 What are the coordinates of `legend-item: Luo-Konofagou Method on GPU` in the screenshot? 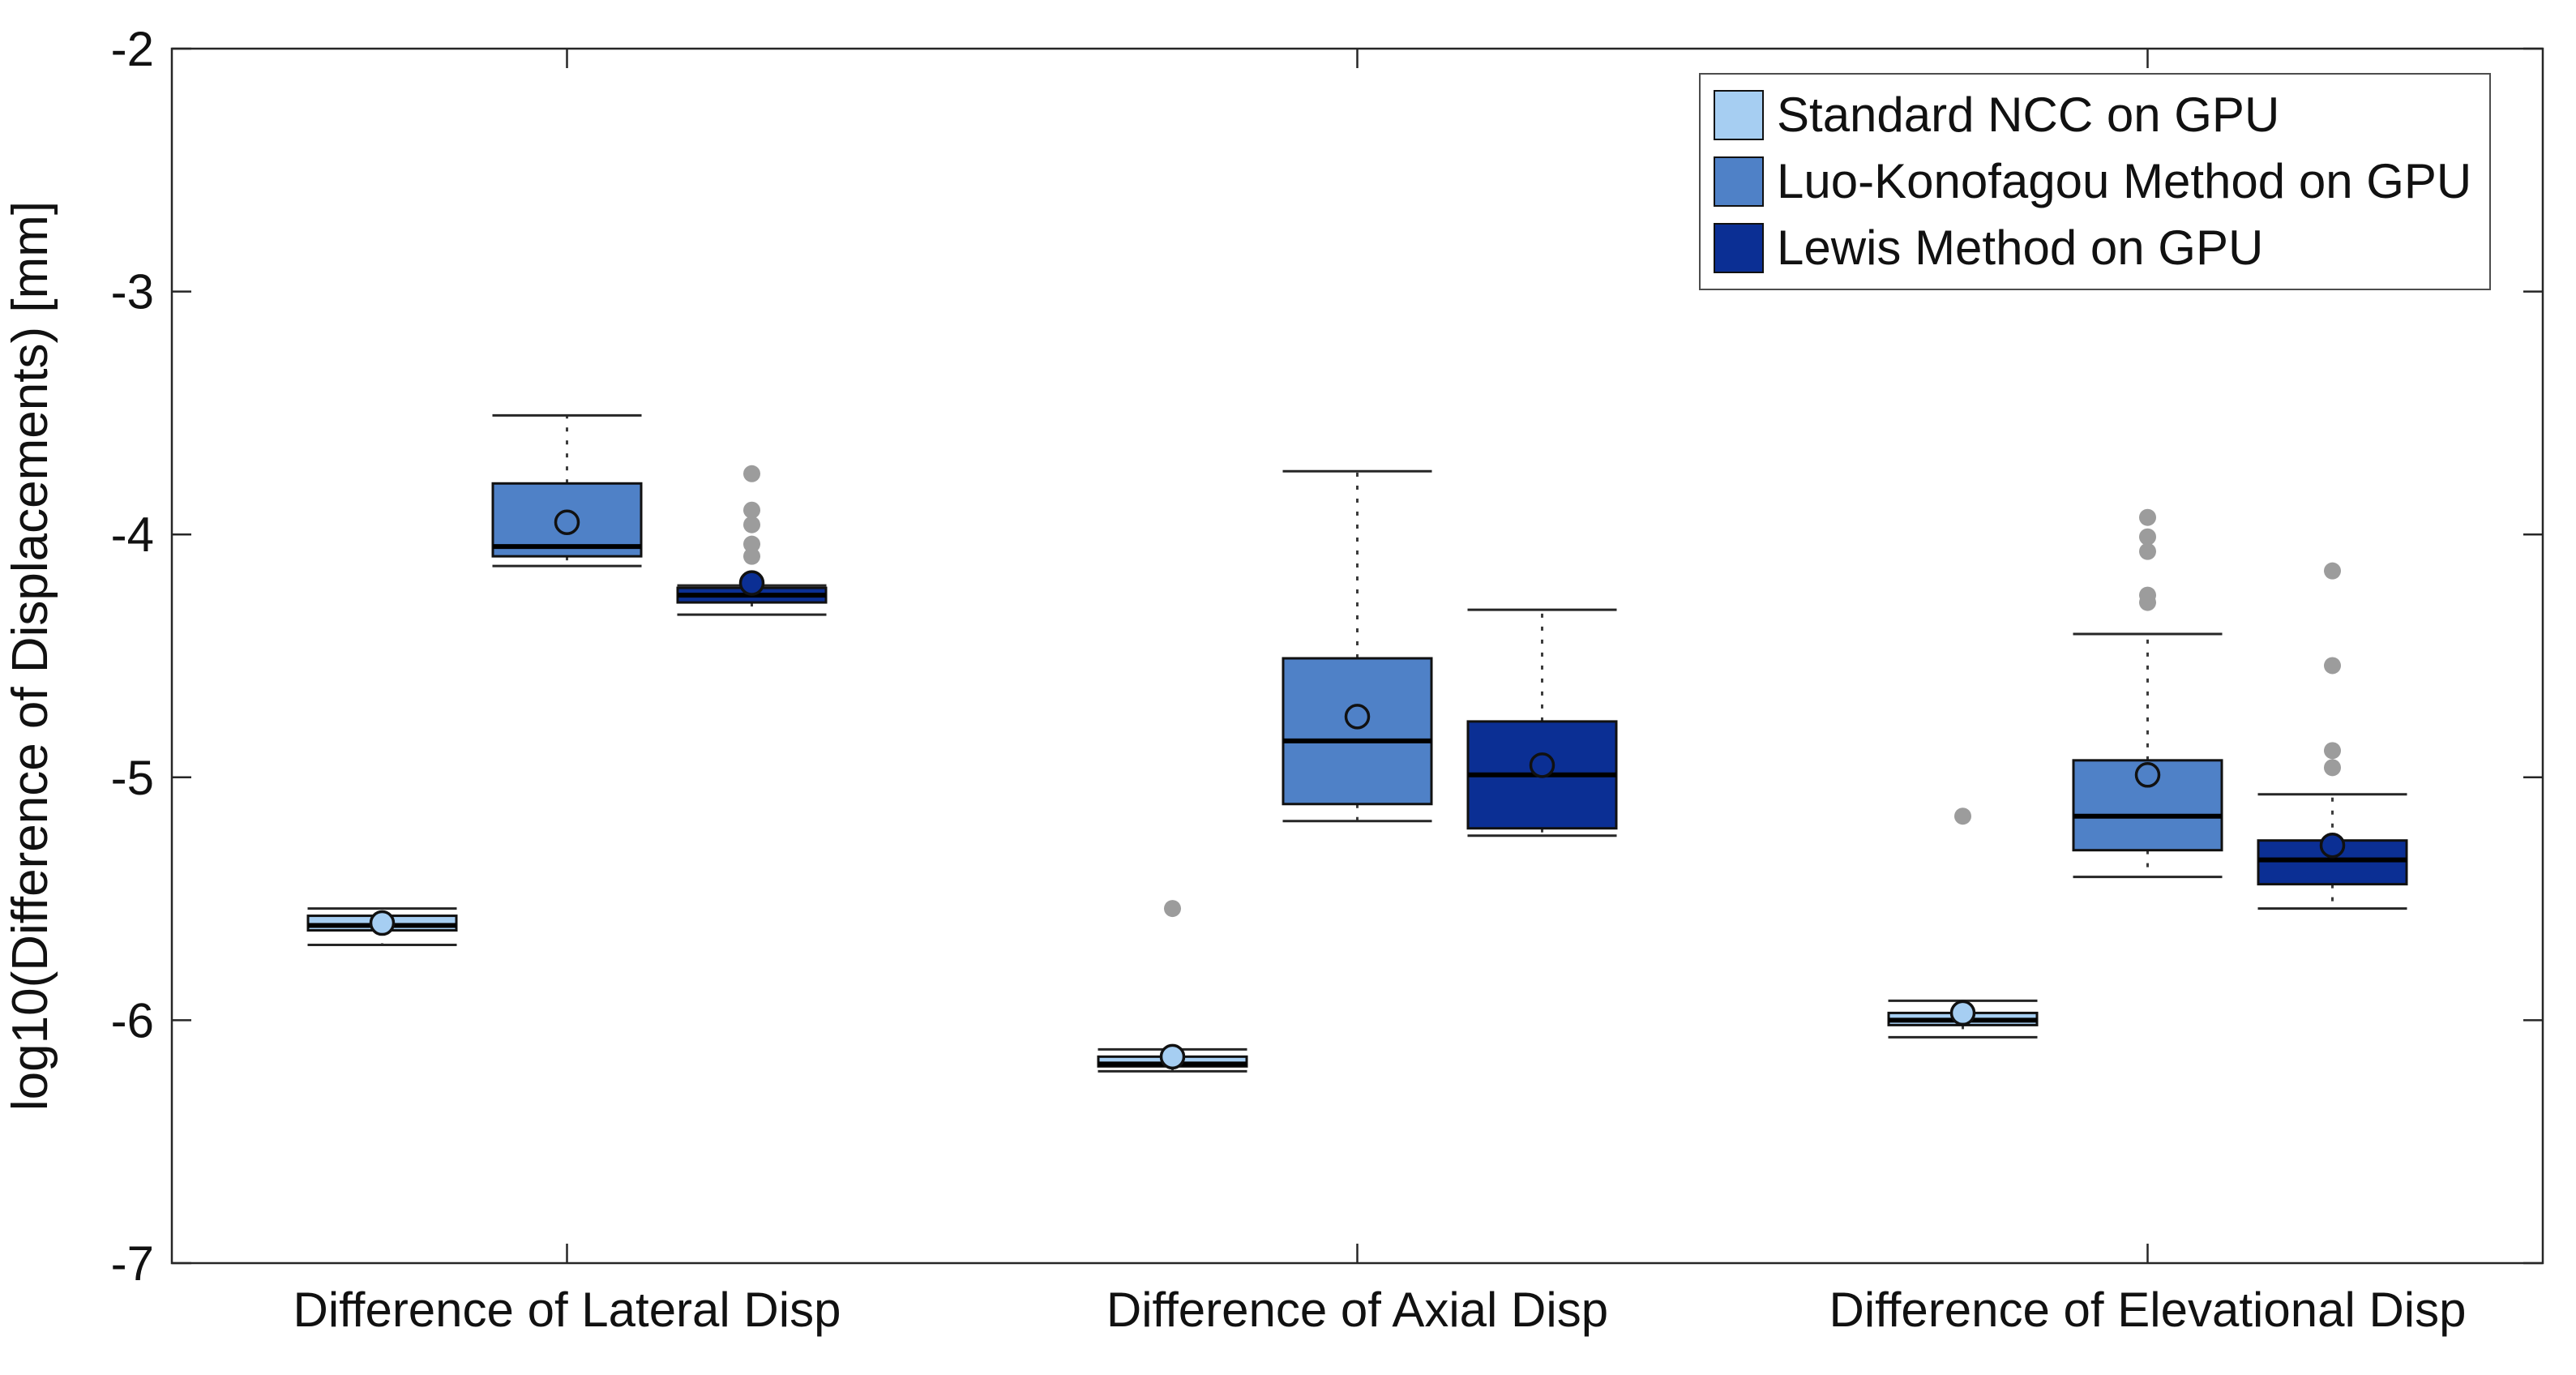 It's located at (2092, 181).